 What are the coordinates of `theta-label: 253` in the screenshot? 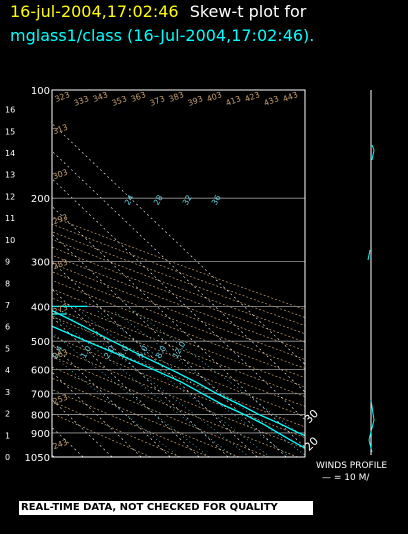 It's located at (60, 400).